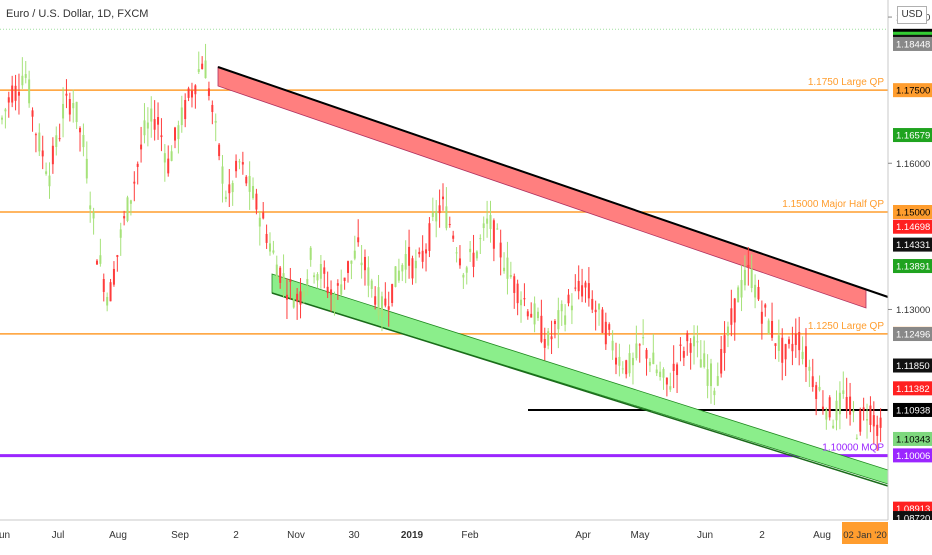 The image size is (932, 555). What do you see at coordinates (865, 533) in the screenshot?
I see `time-cursor-bg` at bounding box center [865, 533].